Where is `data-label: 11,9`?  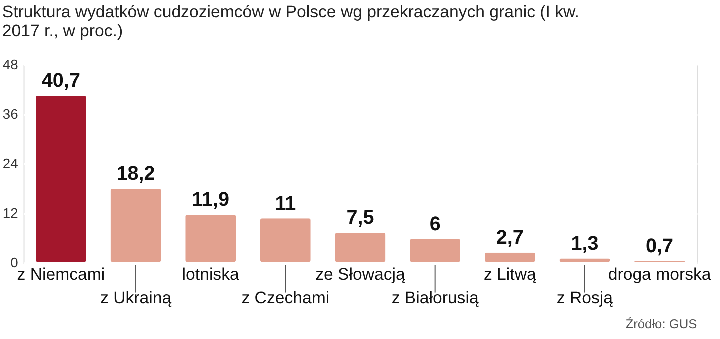 data-label: 11,9 is located at coordinates (211, 200).